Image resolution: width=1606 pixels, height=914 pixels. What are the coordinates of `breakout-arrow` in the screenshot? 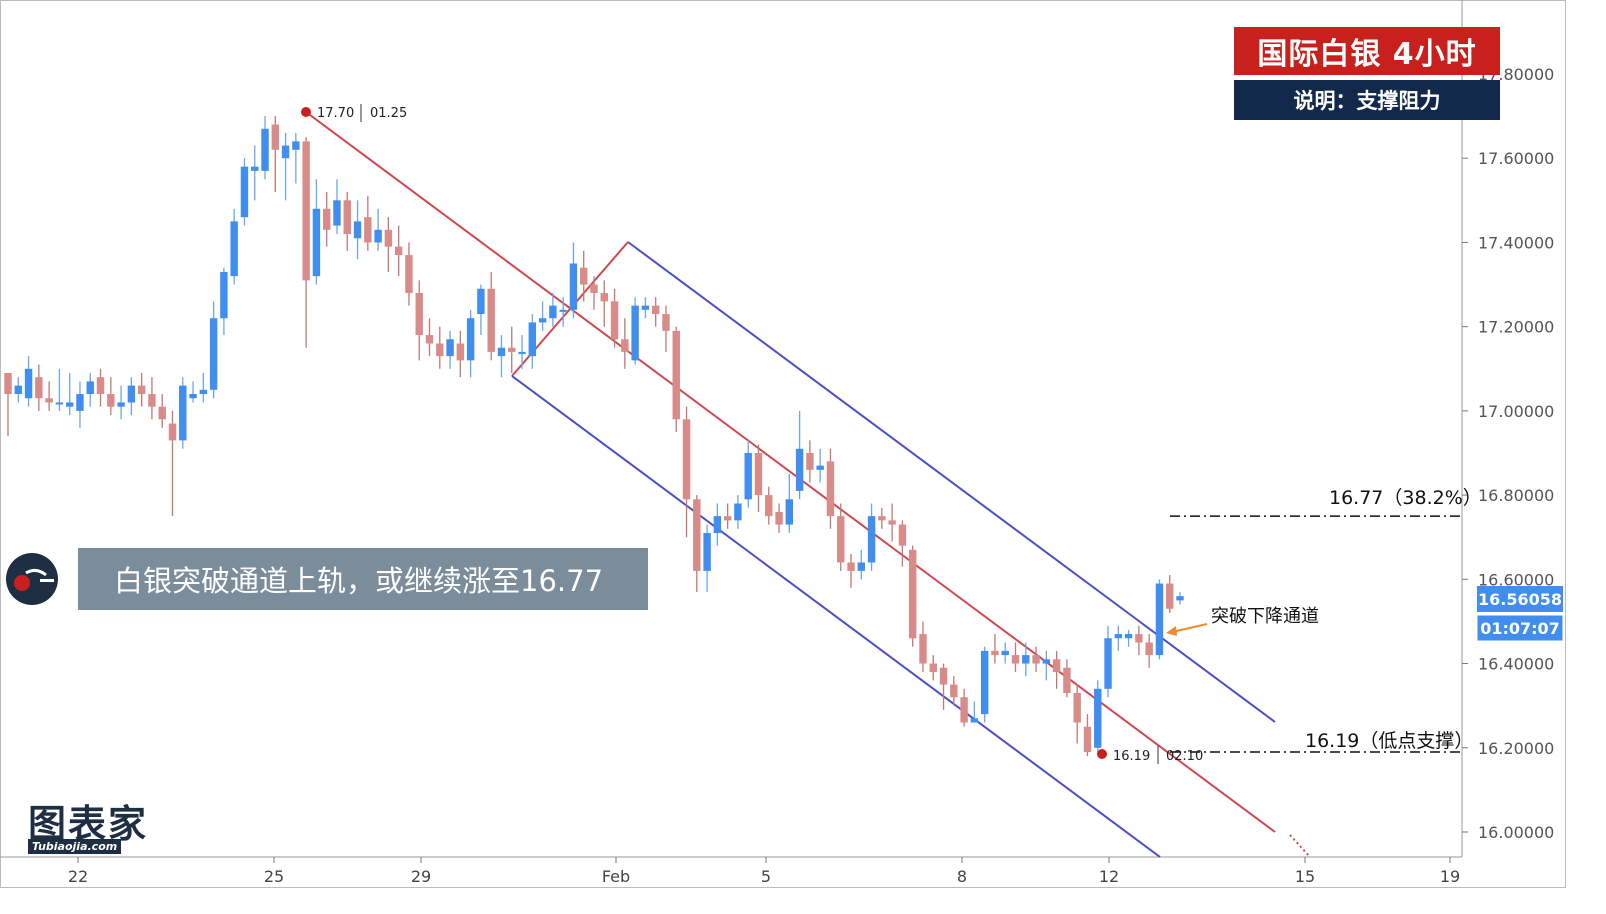 It's located at (1189, 628).